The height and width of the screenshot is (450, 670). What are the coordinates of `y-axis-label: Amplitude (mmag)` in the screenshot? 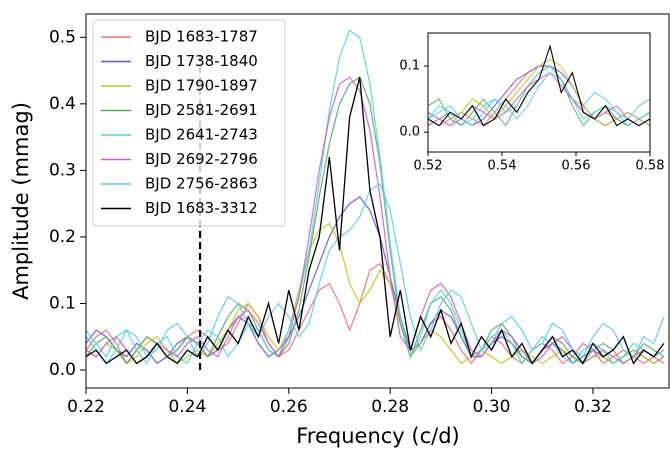 It's located at (21, 201).